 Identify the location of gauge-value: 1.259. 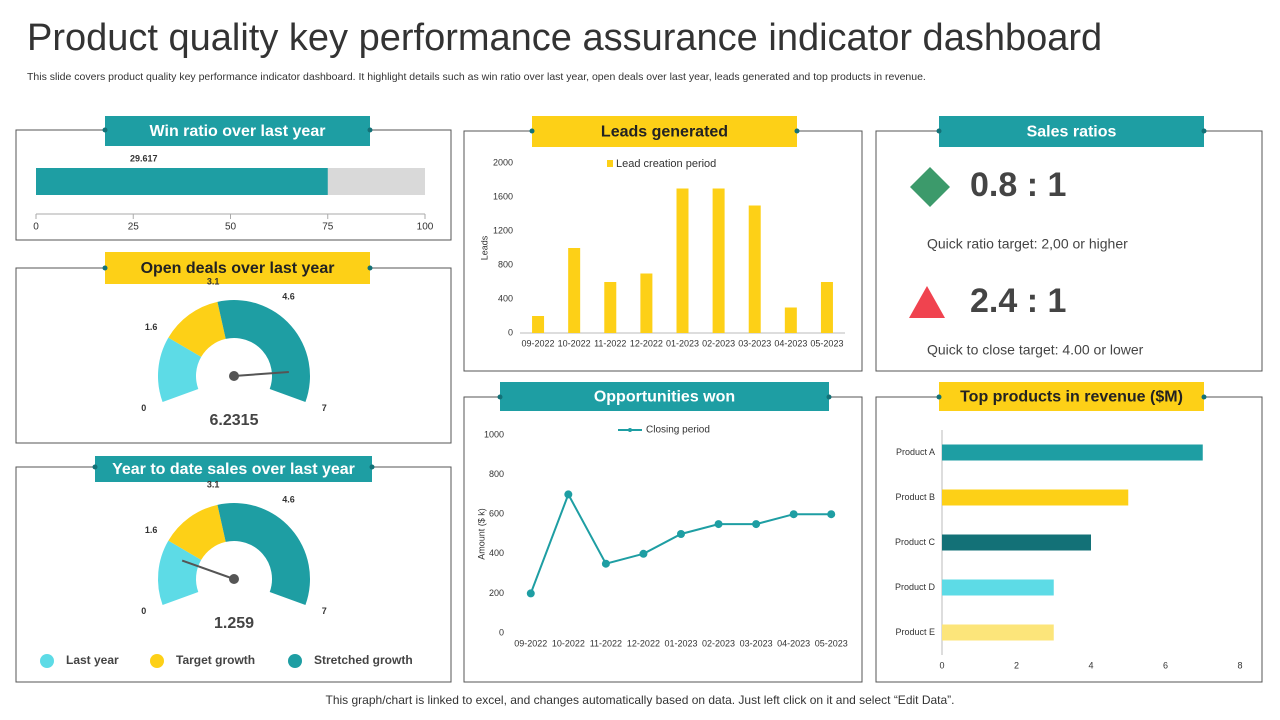
(234, 623).